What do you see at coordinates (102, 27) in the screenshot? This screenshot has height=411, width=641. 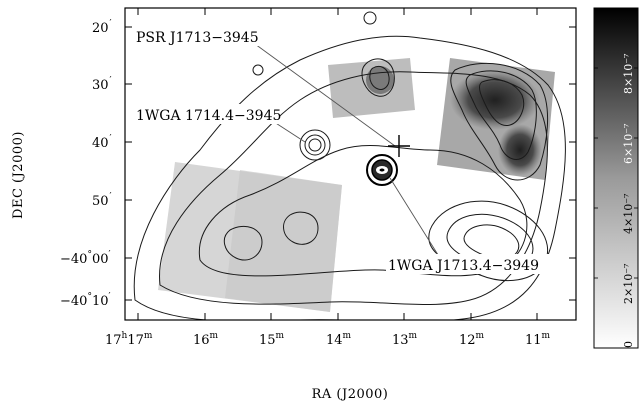 I see `y-tick-label: 20′` at bounding box center [102, 27].